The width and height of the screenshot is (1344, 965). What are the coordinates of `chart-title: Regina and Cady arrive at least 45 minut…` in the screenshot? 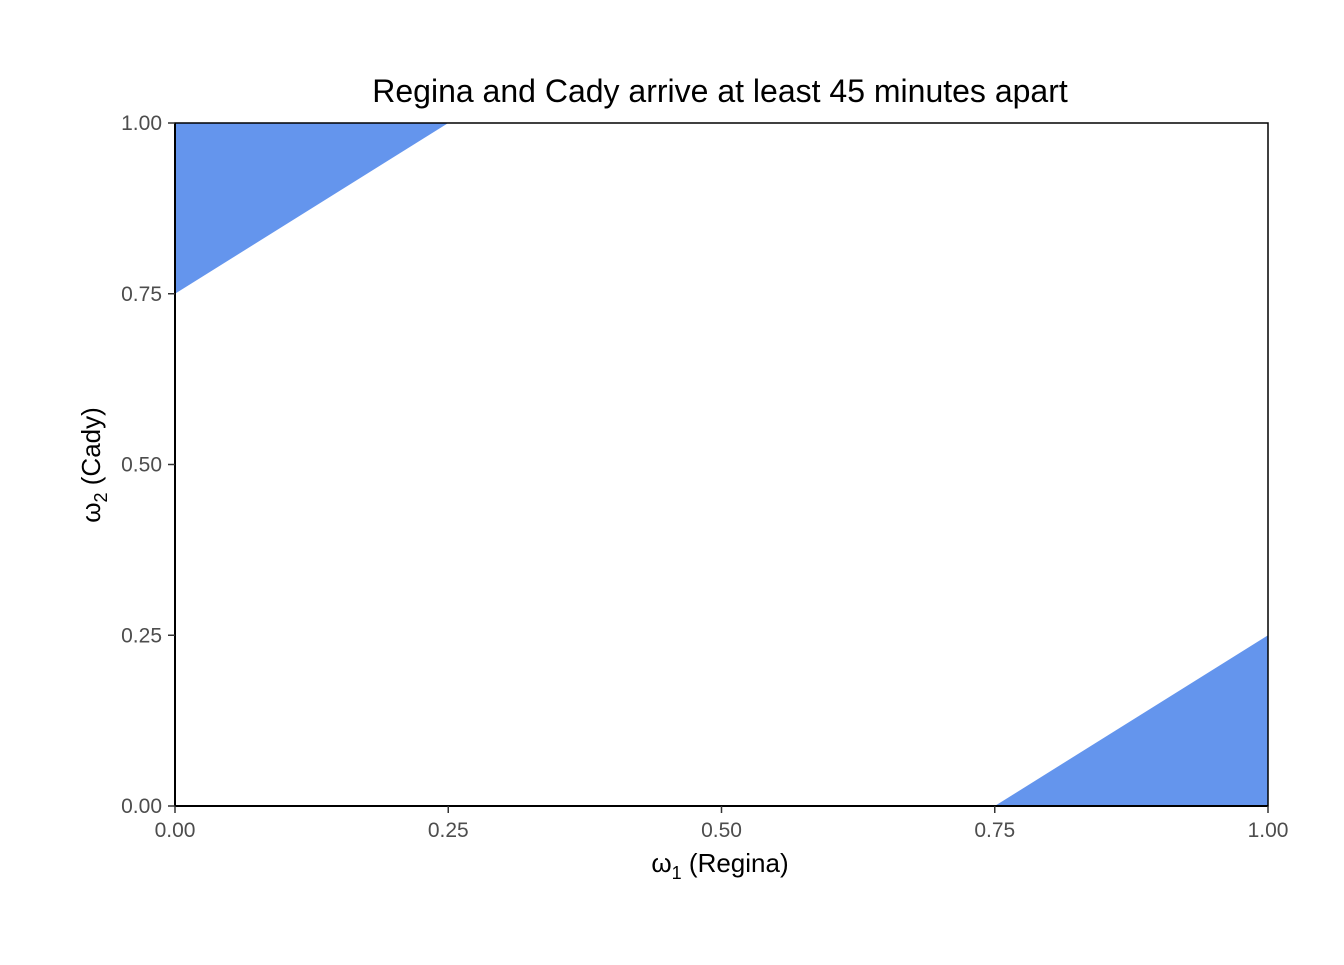 It's located at (720, 91).